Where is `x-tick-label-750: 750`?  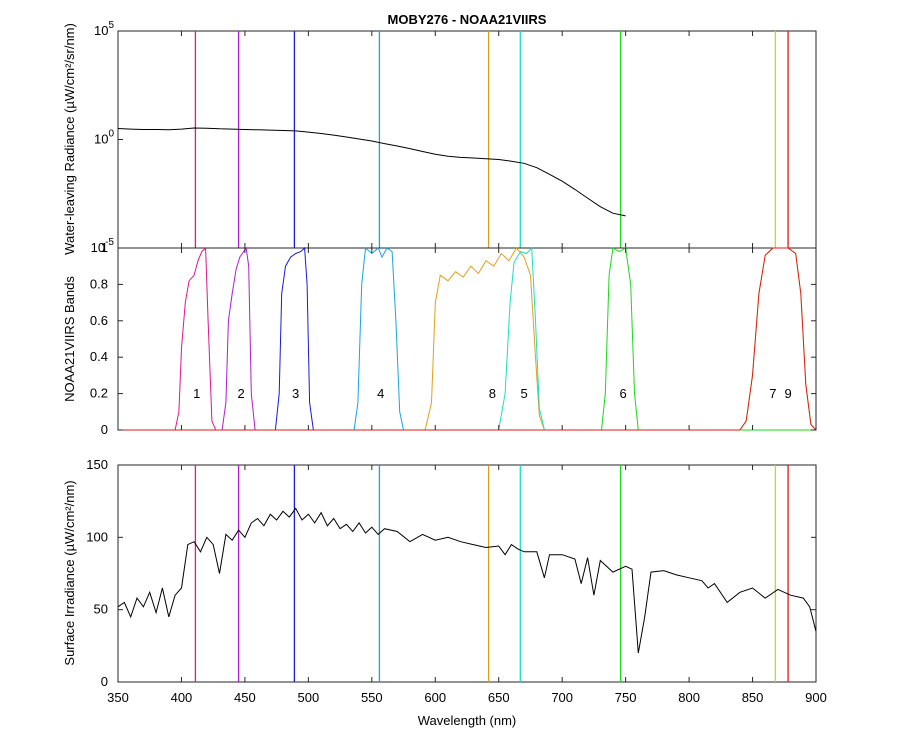 x-tick-label-750: 750 is located at coordinates (626, 697).